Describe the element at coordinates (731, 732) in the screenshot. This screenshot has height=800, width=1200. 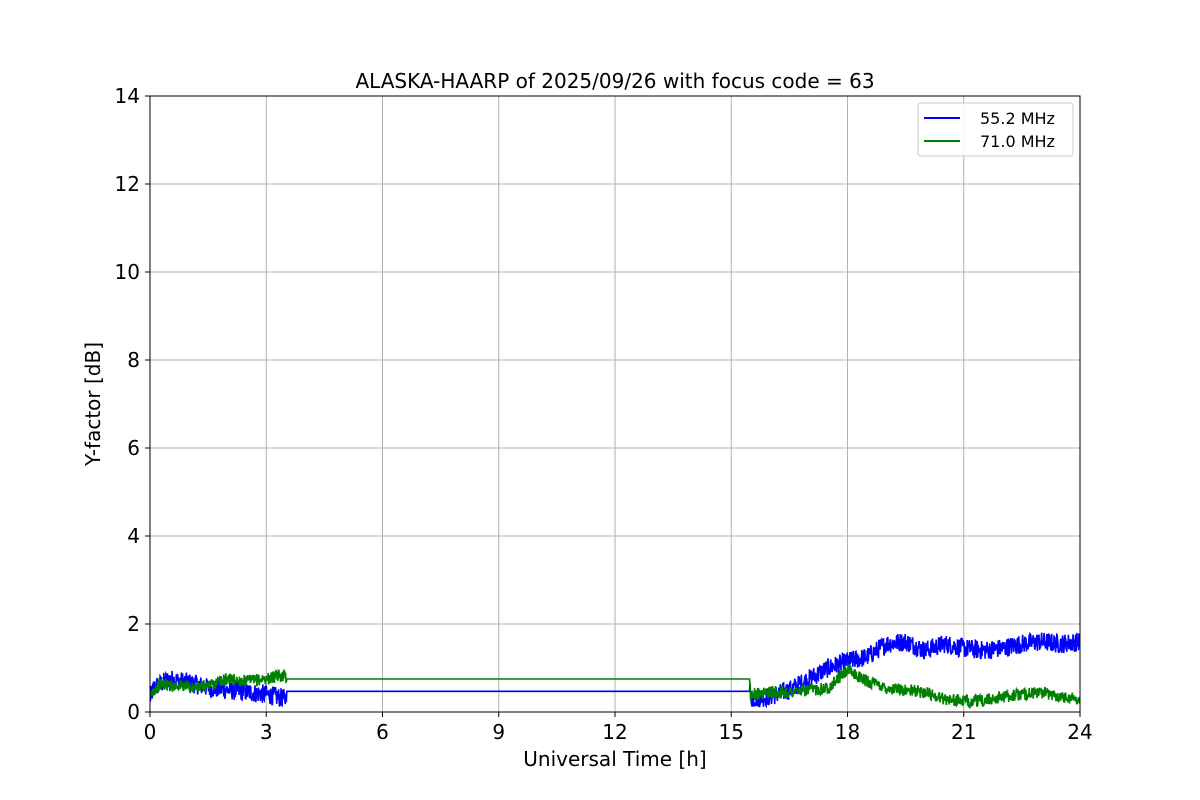
I see `x-tick-label: 15` at that location.